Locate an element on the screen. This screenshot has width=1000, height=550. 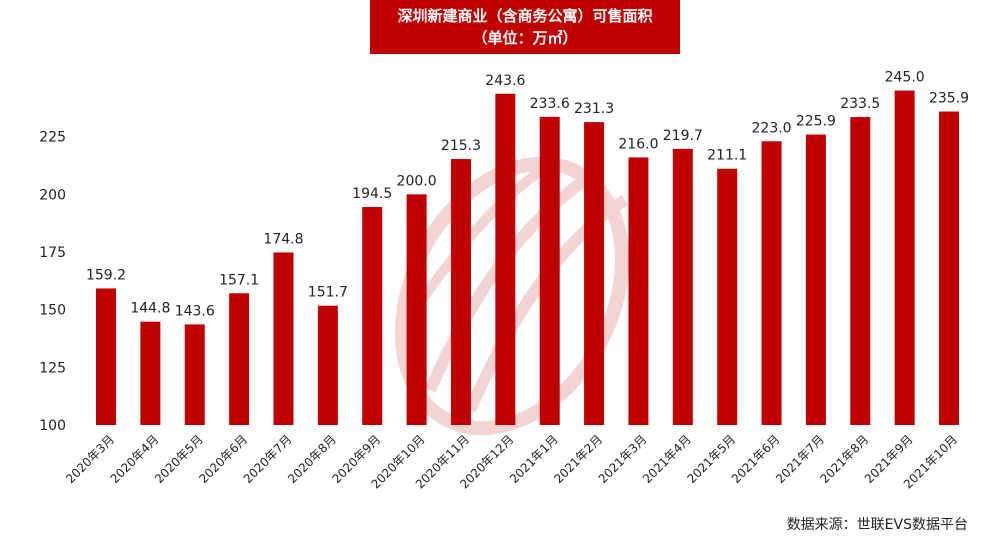
data-label: 235.9 is located at coordinates (949, 99).